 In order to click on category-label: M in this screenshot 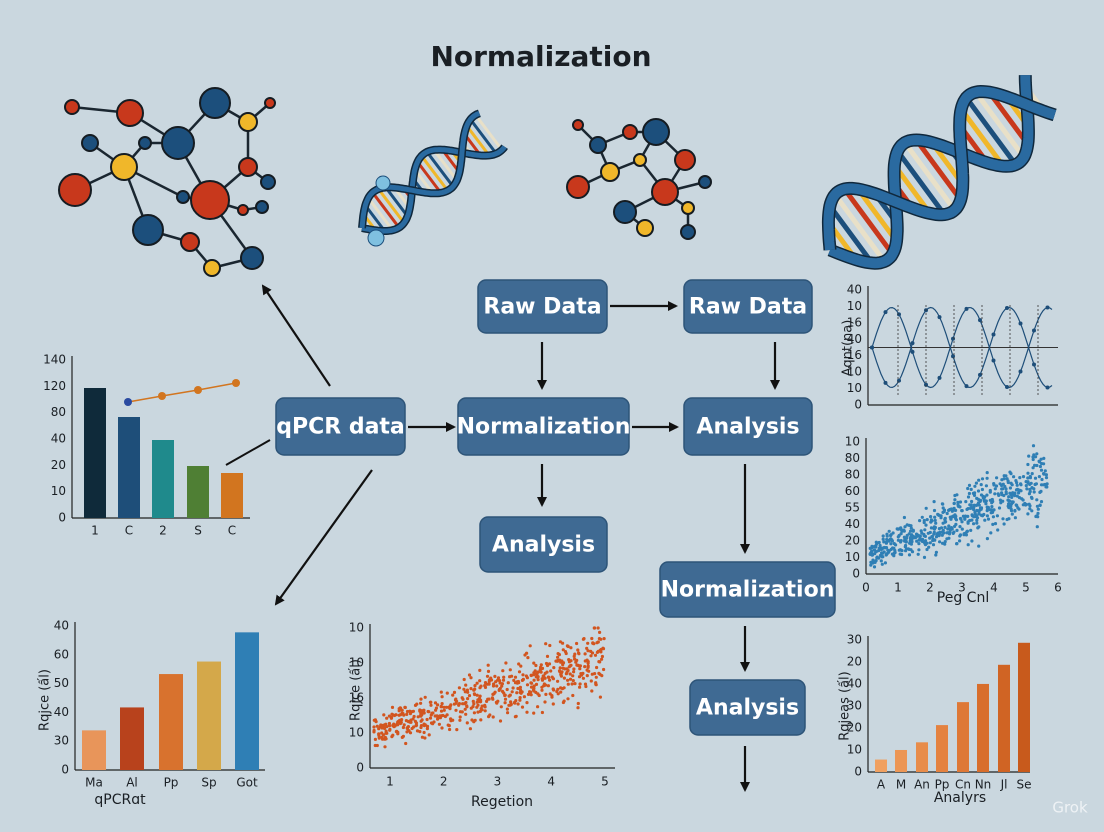, I will do `click(901, 785)`.